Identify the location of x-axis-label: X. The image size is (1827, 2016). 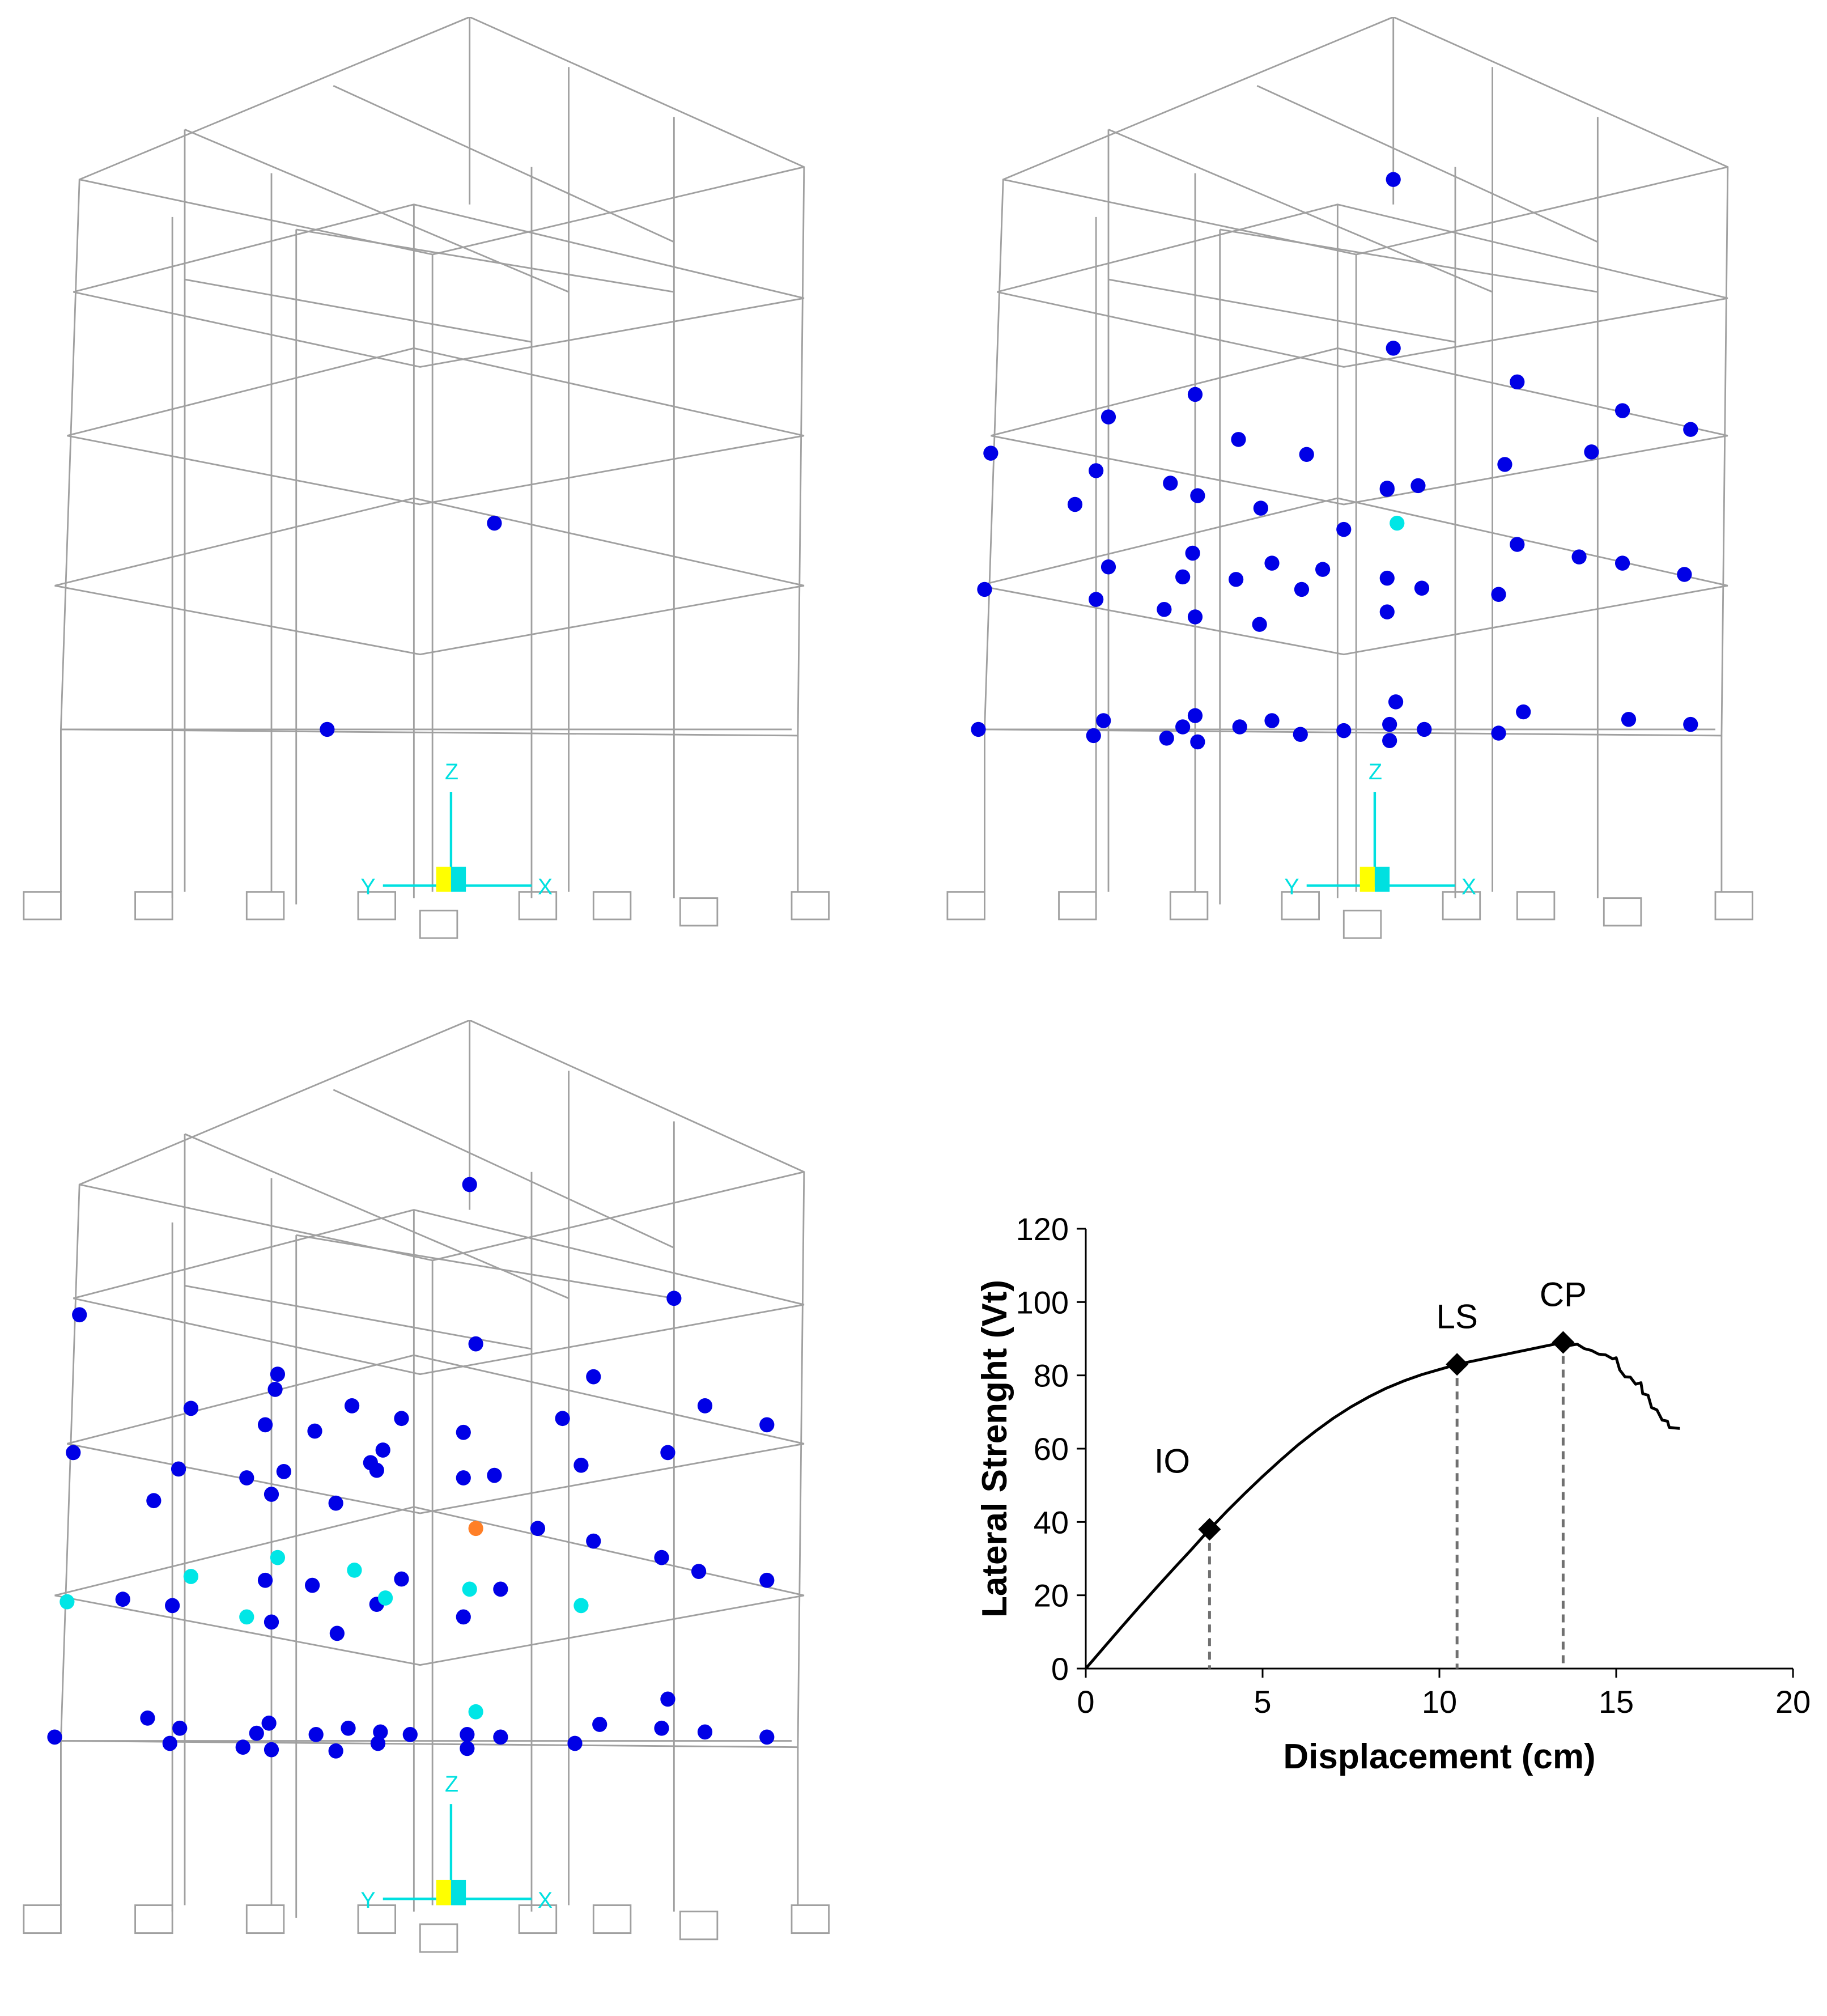
(545, 1901).